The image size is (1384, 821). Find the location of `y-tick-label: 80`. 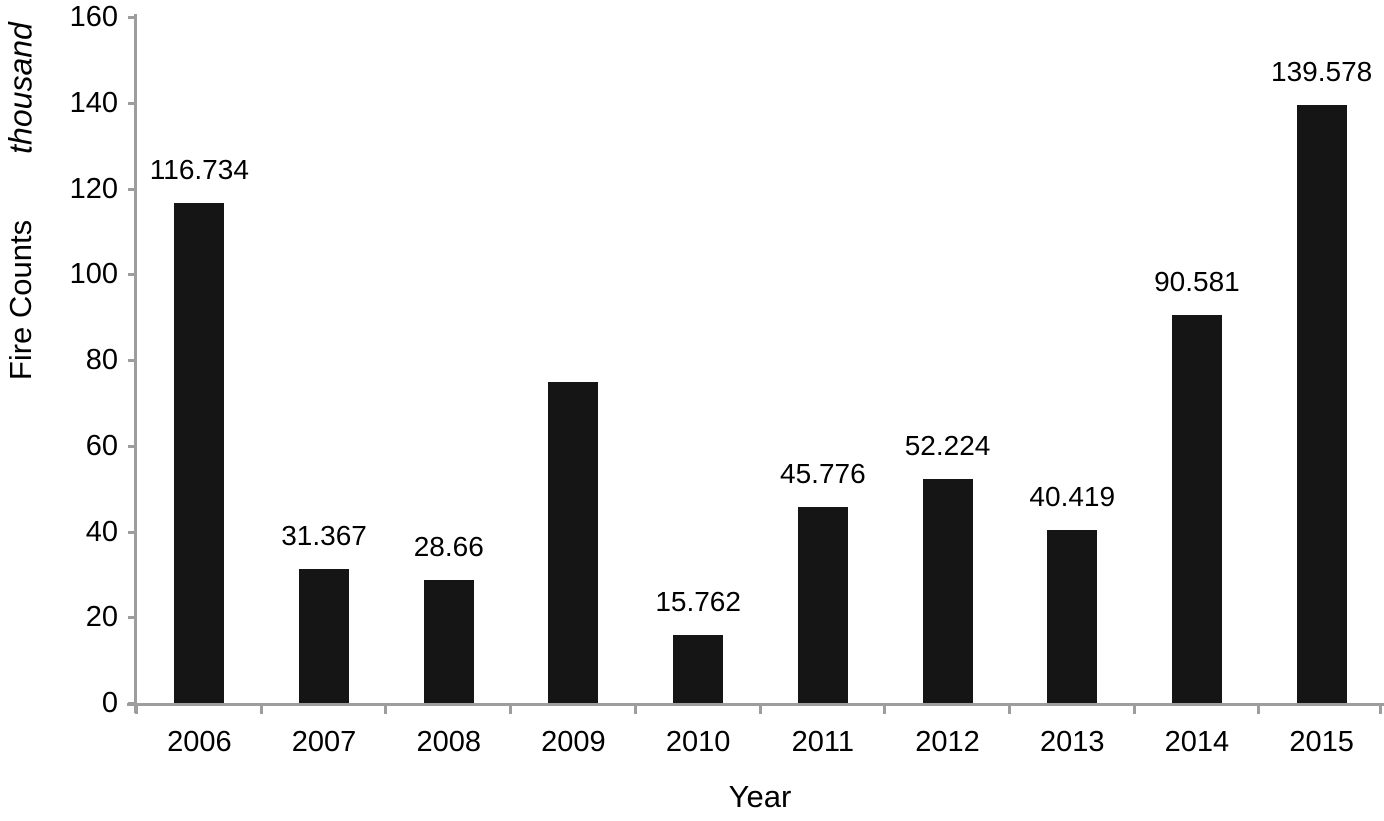

y-tick-label: 80 is located at coordinates (101, 360).